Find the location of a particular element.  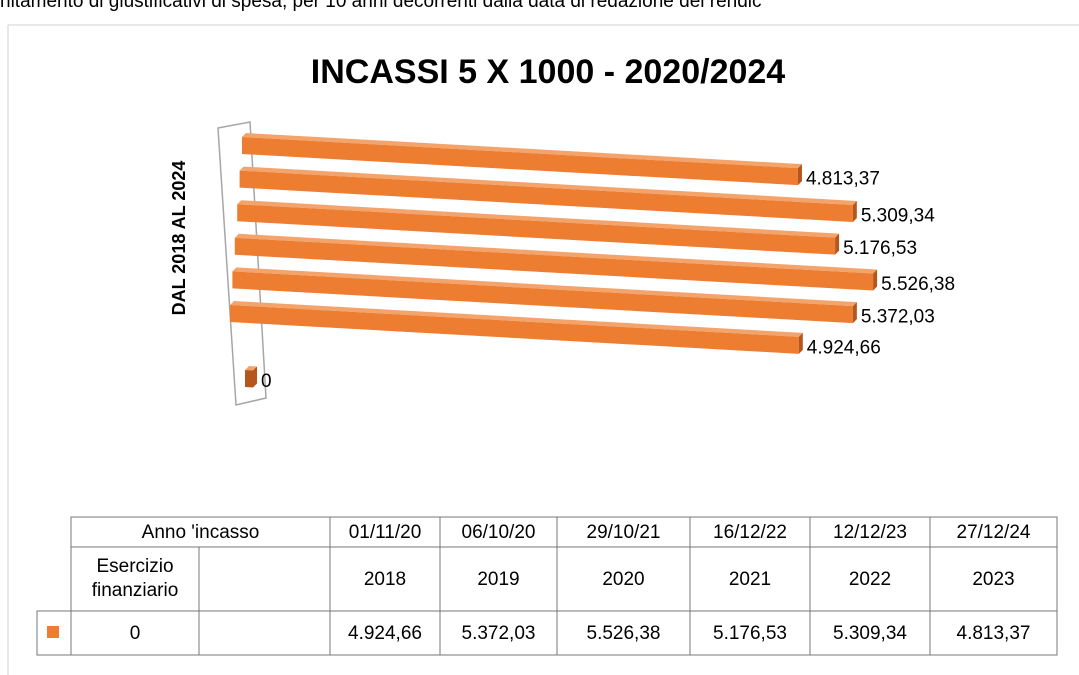

table-text: 12/12/23 is located at coordinates (870, 532).